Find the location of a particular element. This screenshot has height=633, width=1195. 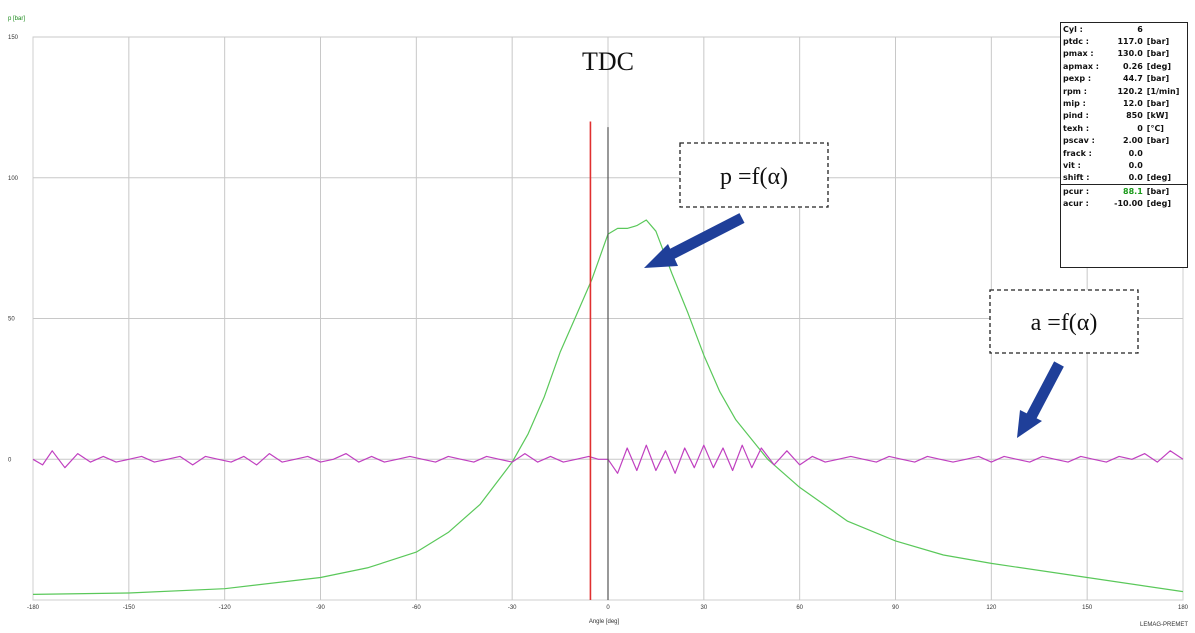

readout-value: 120.2 is located at coordinates (1130, 91).